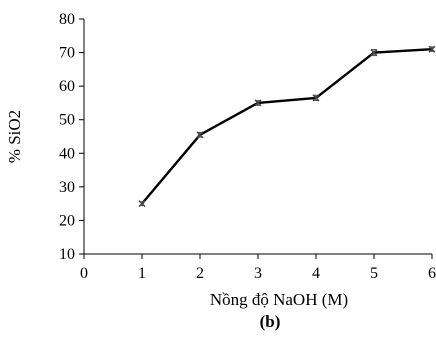  What do you see at coordinates (14, 136) in the screenshot?
I see `y-axis-label: % SiO2` at bounding box center [14, 136].